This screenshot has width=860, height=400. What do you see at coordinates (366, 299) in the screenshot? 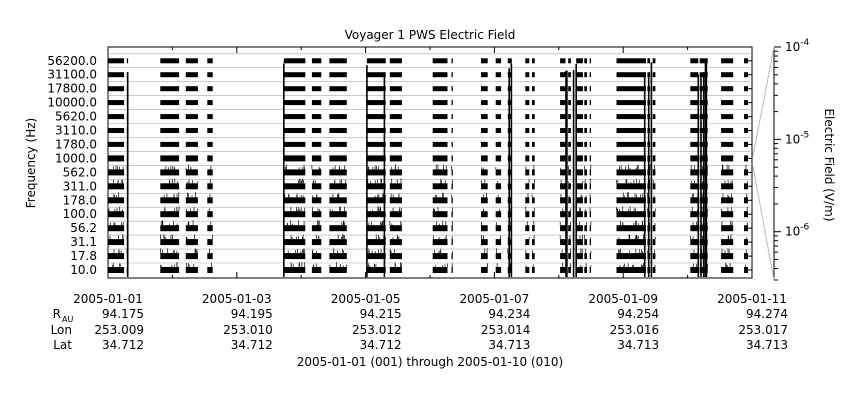
I see `x-tick-label: 2005-01-05` at bounding box center [366, 299].